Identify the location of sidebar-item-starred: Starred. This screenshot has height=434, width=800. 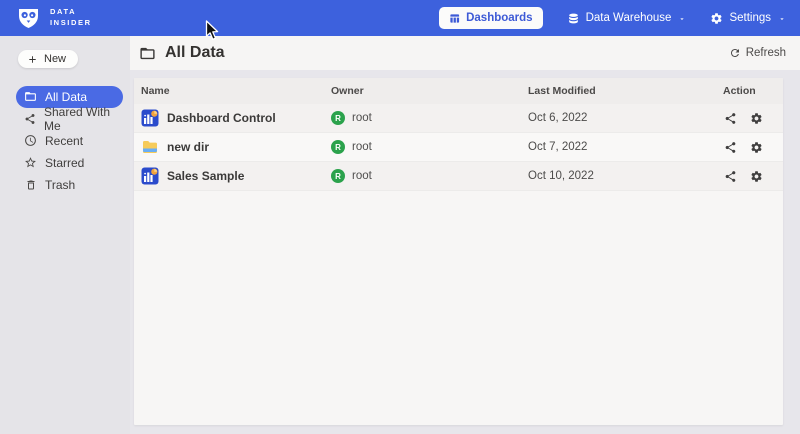
(69, 163).